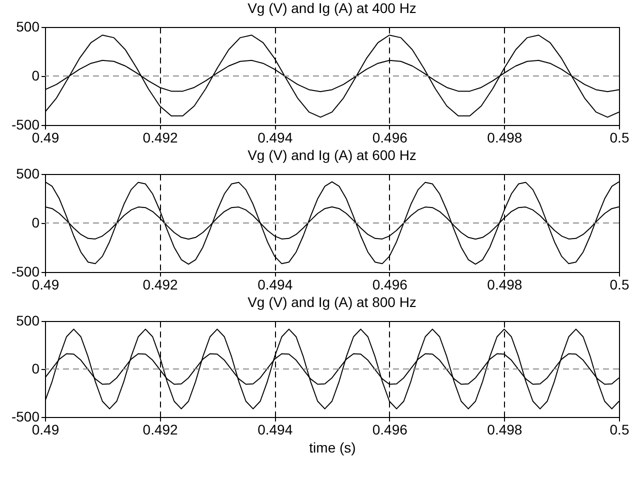  What do you see at coordinates (332, 8) in the screenshot?
I see `chart-title: Vg (V) and Ig (A) at 400 Hz` at bounding box center [332, 8].